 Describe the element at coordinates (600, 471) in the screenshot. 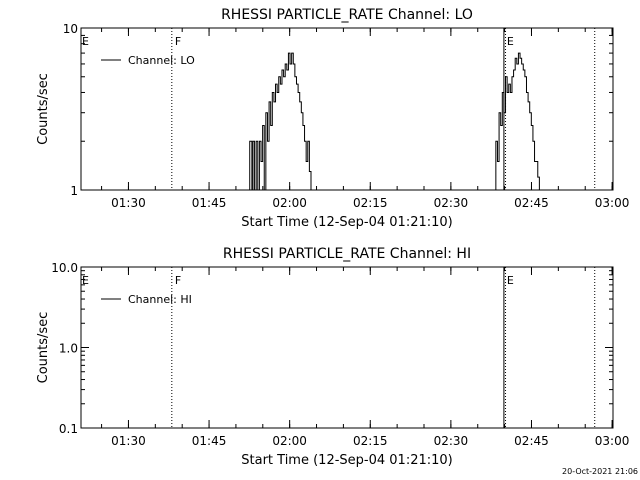

I see `footer-timestamp: 20-Oct-2021 21:06` at that location.